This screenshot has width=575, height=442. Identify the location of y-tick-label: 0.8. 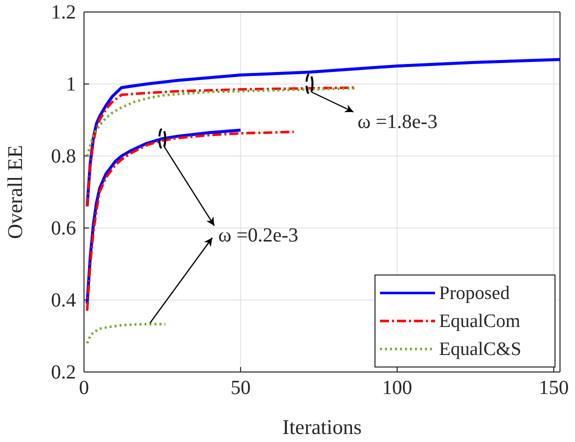
(63, 156).